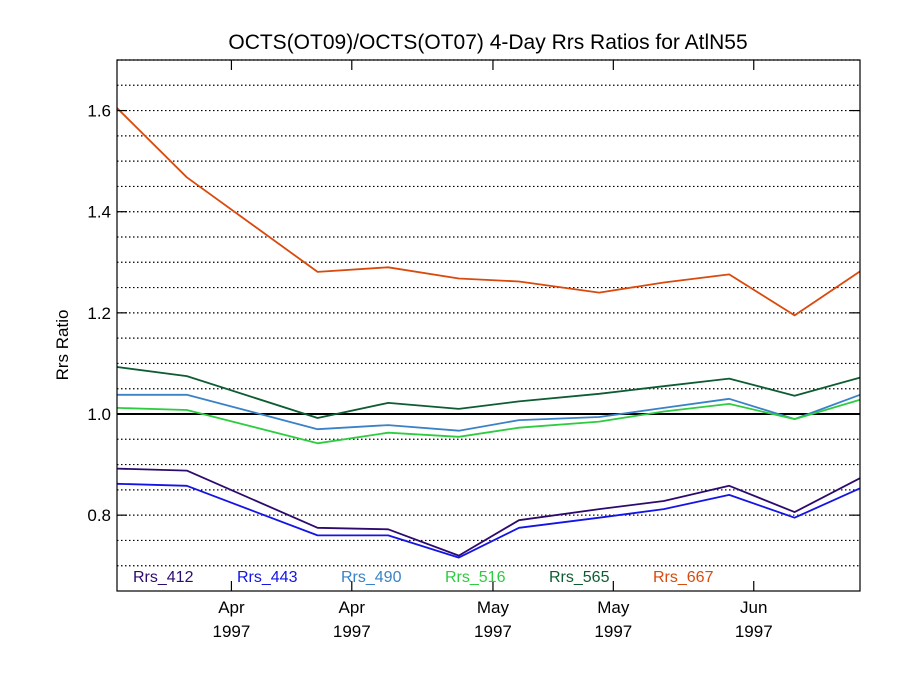  What do you see at coordinates (99, 515) in the screenshot?
I see `y-tick-label: 0.8` at bounding box center [99, 515].